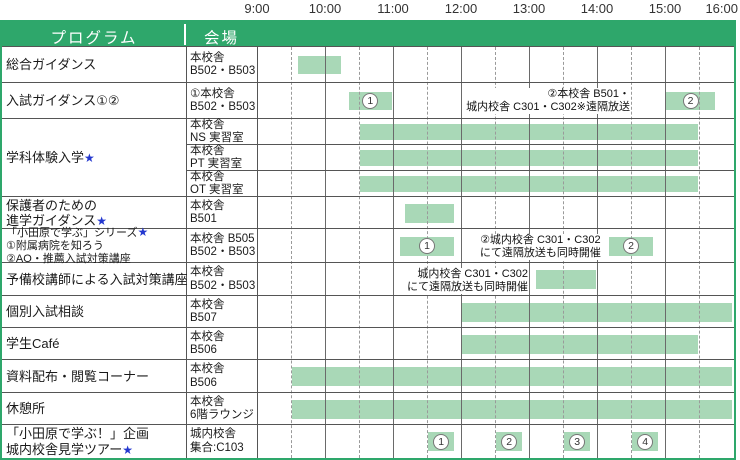  Describe the element at coordinates (223, 245) in the screenshot. I see `venue-label-odawara-series: 本校舎 B505 B502・B503` at that location.